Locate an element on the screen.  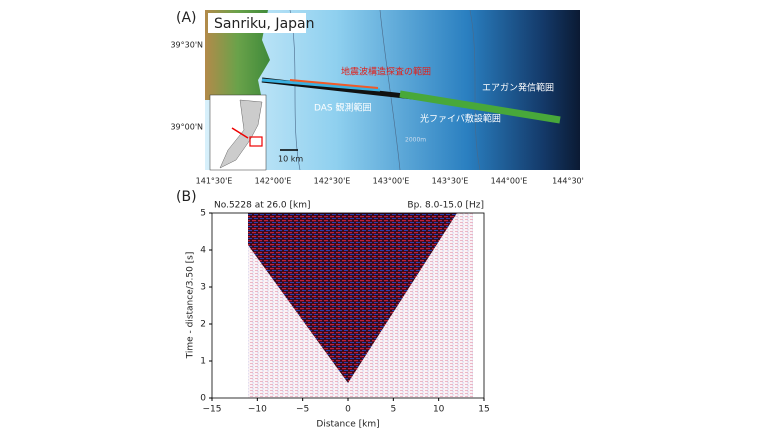
x-axis-label: Distance [km] is located at coordinates (347, 425).